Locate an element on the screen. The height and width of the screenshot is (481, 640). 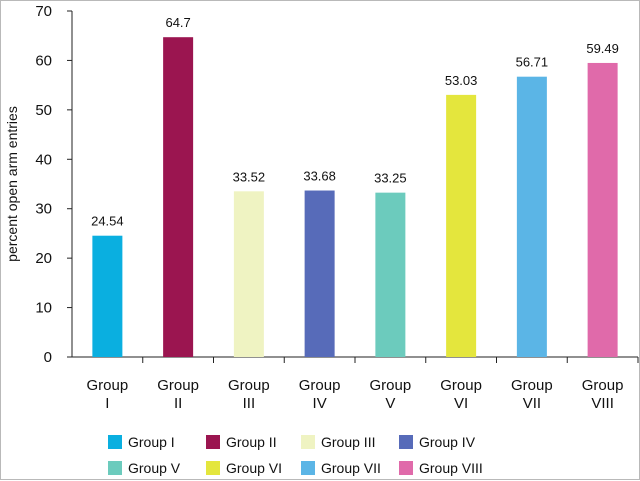
data-label: 59.49 is located at coordinates (602, 48).